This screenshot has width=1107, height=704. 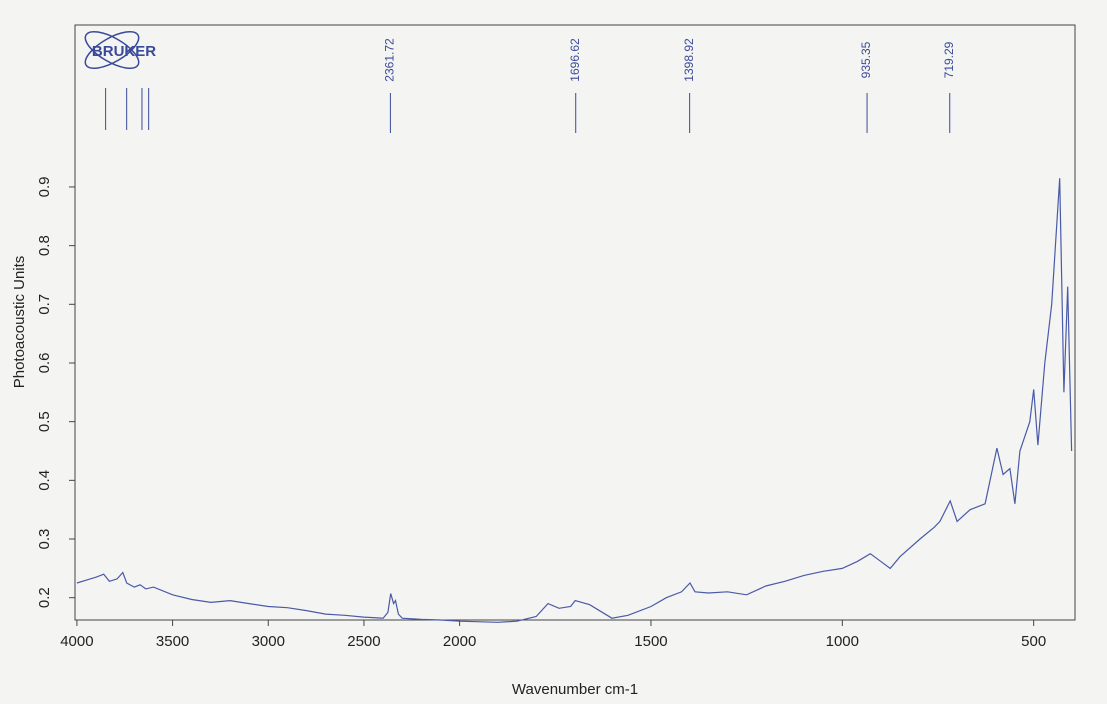 I want to click on y-tick-label: 0.7, so click(x=44, y=304).